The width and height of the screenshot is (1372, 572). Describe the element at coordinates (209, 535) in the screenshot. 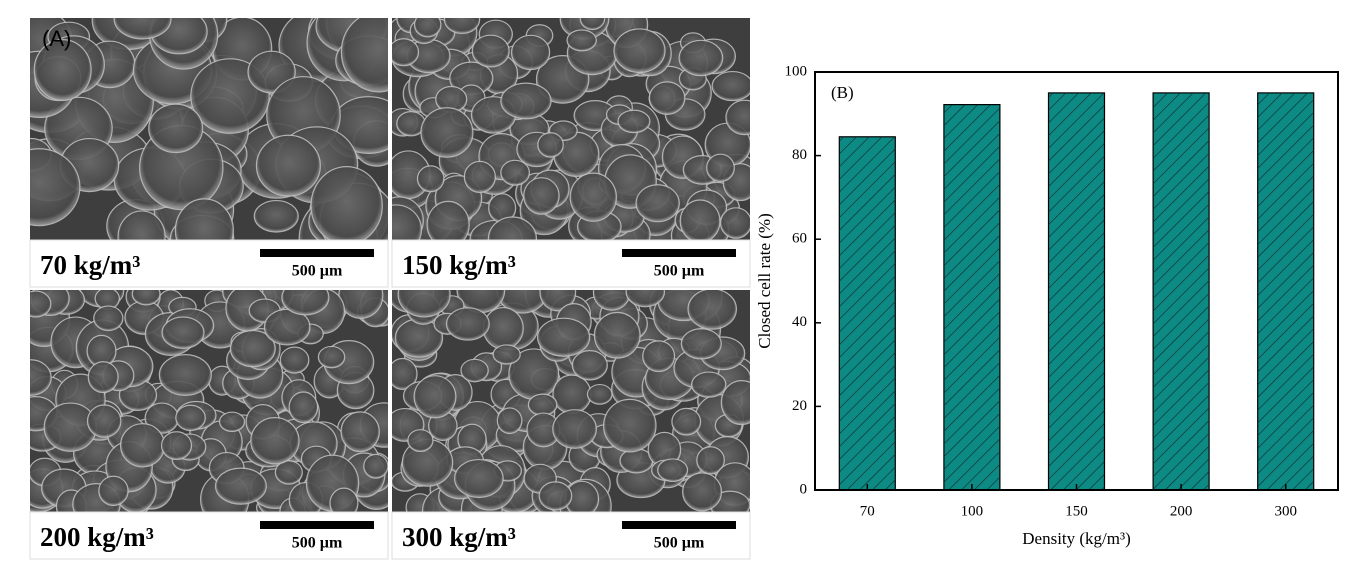

I see `label-strip` at that location.